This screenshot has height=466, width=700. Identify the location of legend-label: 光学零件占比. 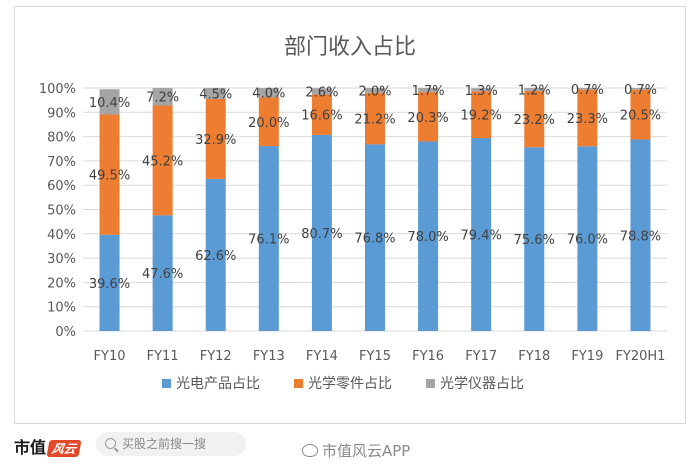
(350, 384).